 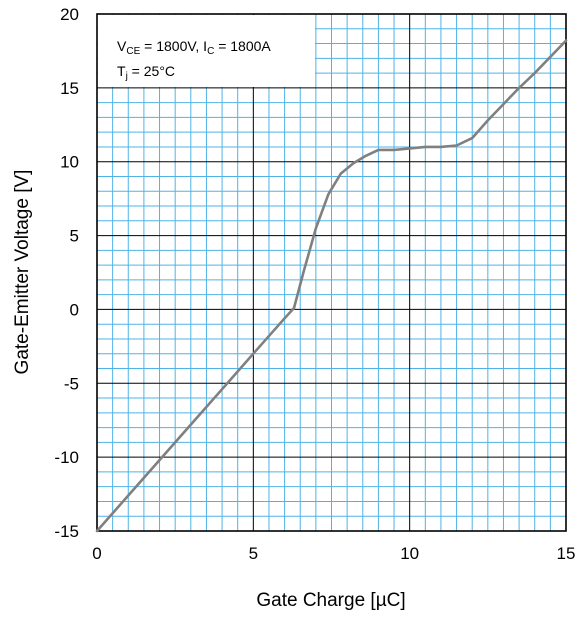 What do you see at coordinates (253, 553) in the screenshot?
I see `x-tick-label: 5` at bounding box center [253, 553].